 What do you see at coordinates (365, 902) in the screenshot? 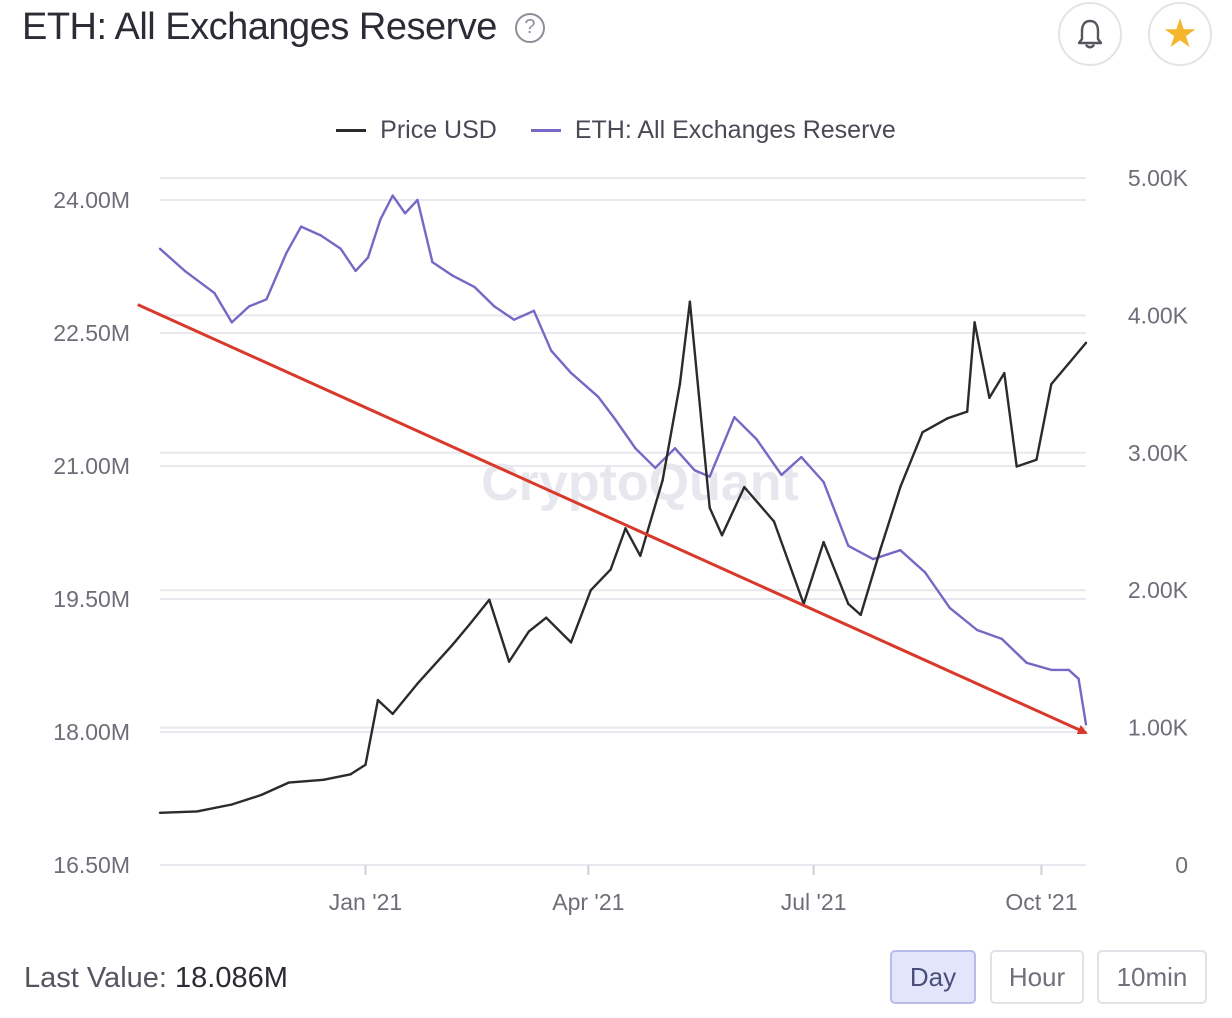
I see `x-tick-label: Jan '21` at bounding box center [365, 902].